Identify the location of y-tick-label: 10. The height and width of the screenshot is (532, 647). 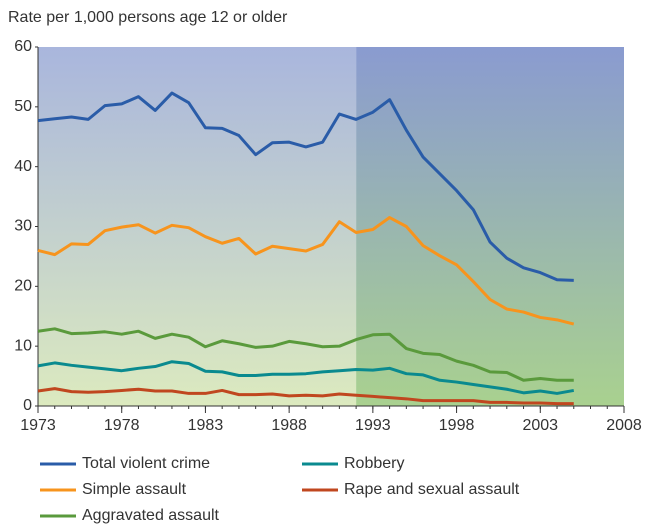
(23, 345).